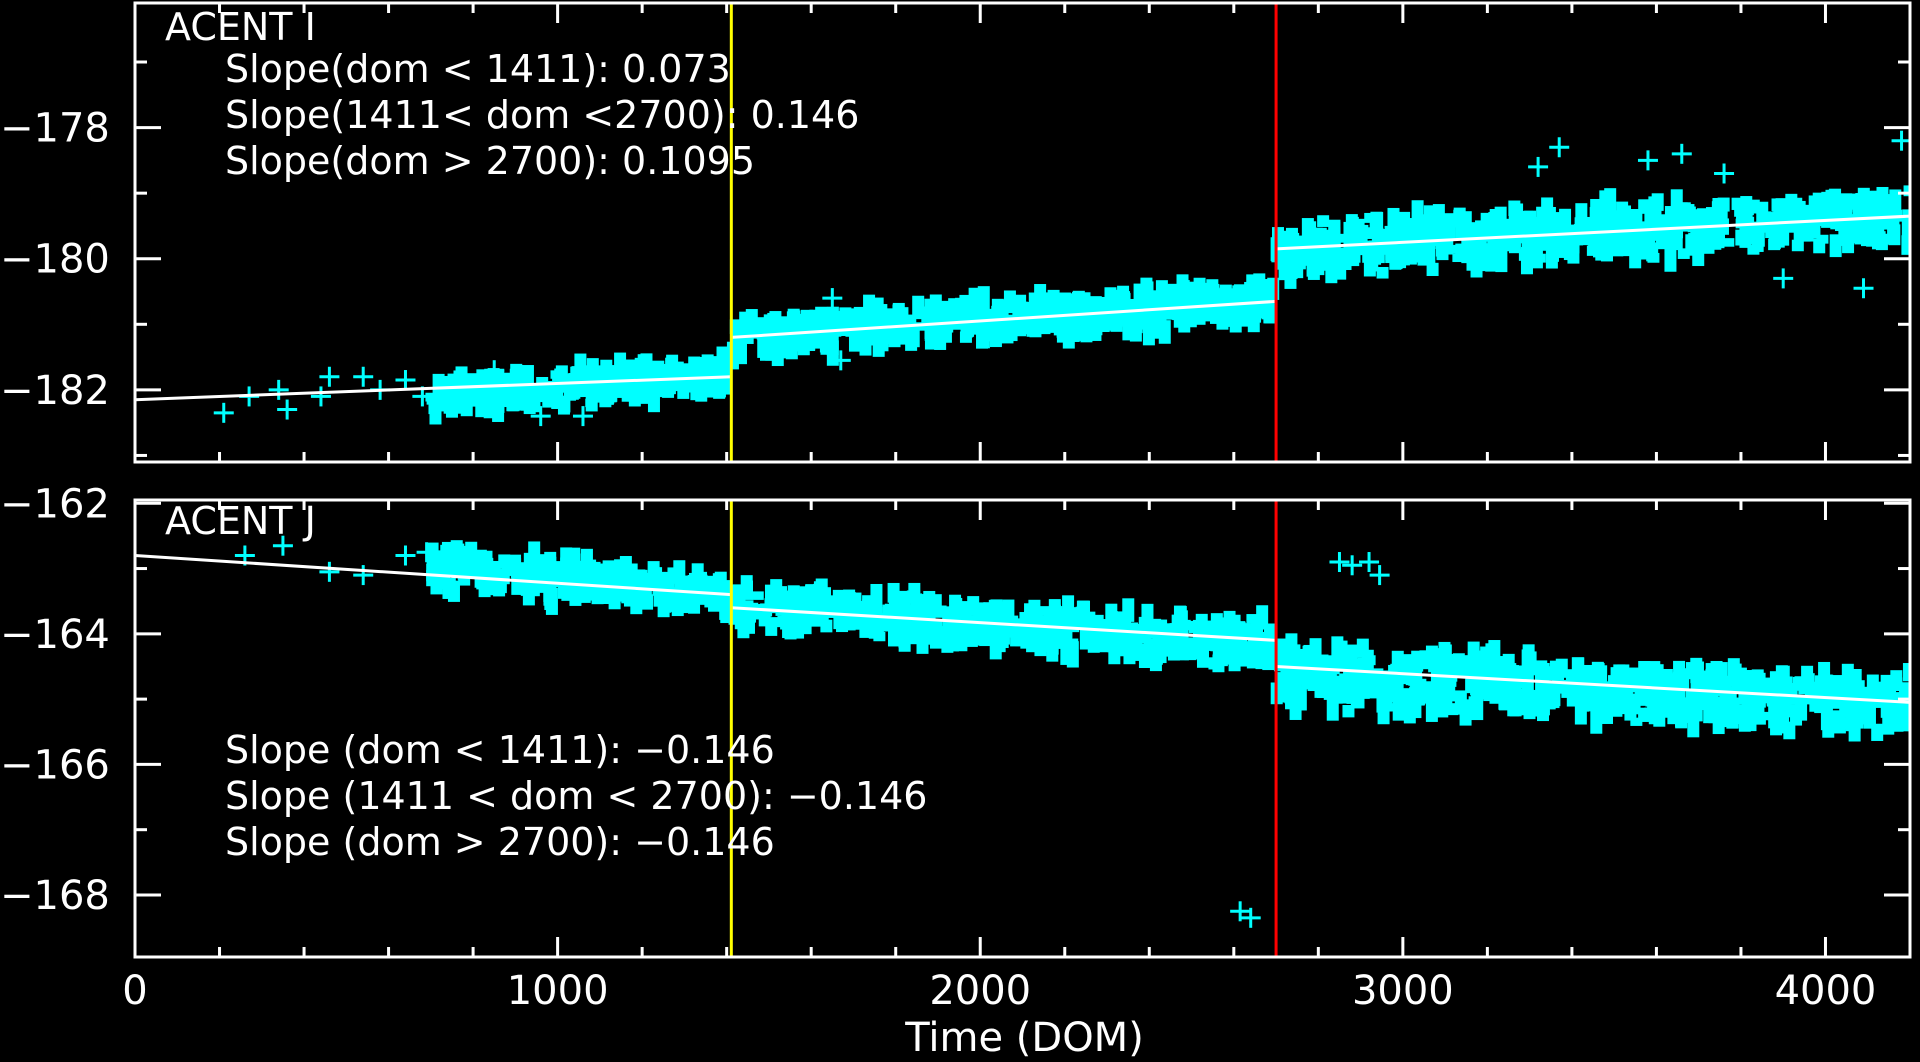 This screenshot has height=1062, width=1920. What do you see at coordinates (500, 842) in the screenshot?
I see `slope-annotation-3: Slope (dom > 2700): −0.146` at bounding box center [500, 842].